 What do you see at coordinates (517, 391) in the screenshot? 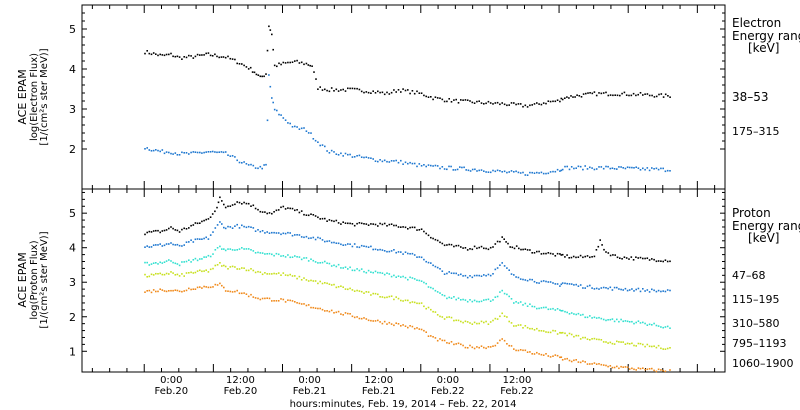
I see `xtick-date-label-5: Feb.22` at bounding box center [517, 391].